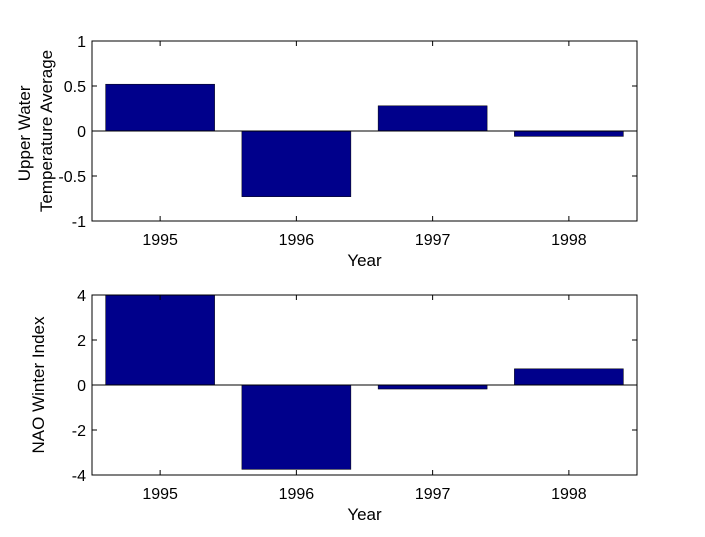 Image resolution: width=705 pixels, height=537 pixels. Describe the element at coordinates (81, 42) in the screenshot. I see `y-tick-label: 1` at that location.